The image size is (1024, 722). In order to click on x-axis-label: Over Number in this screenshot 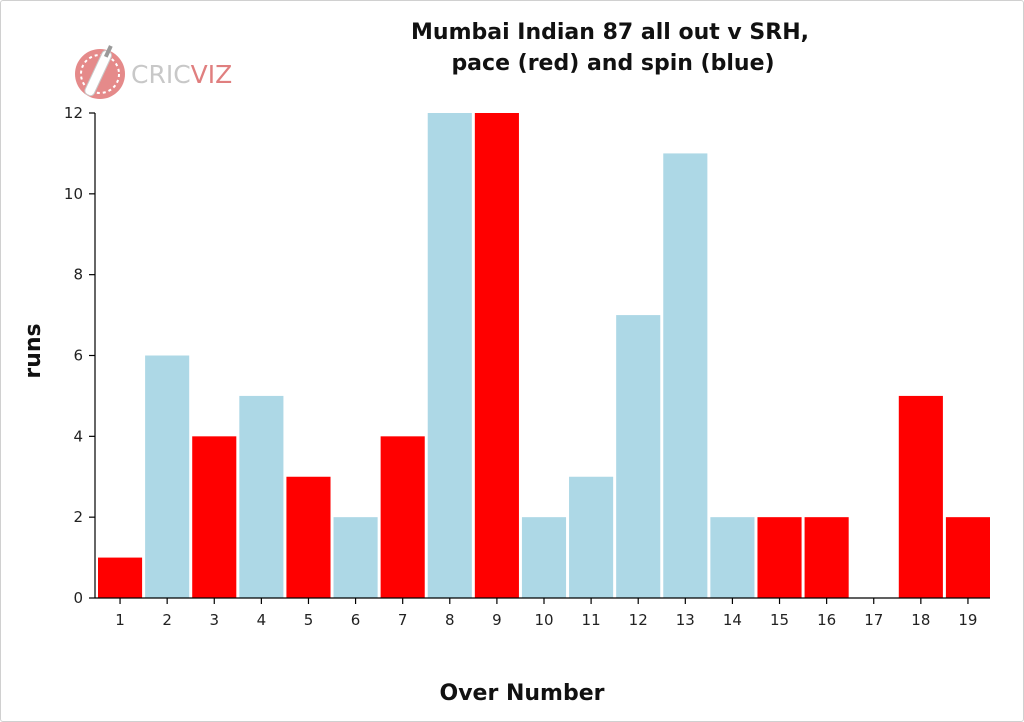, I will do `click(522, 693)`.